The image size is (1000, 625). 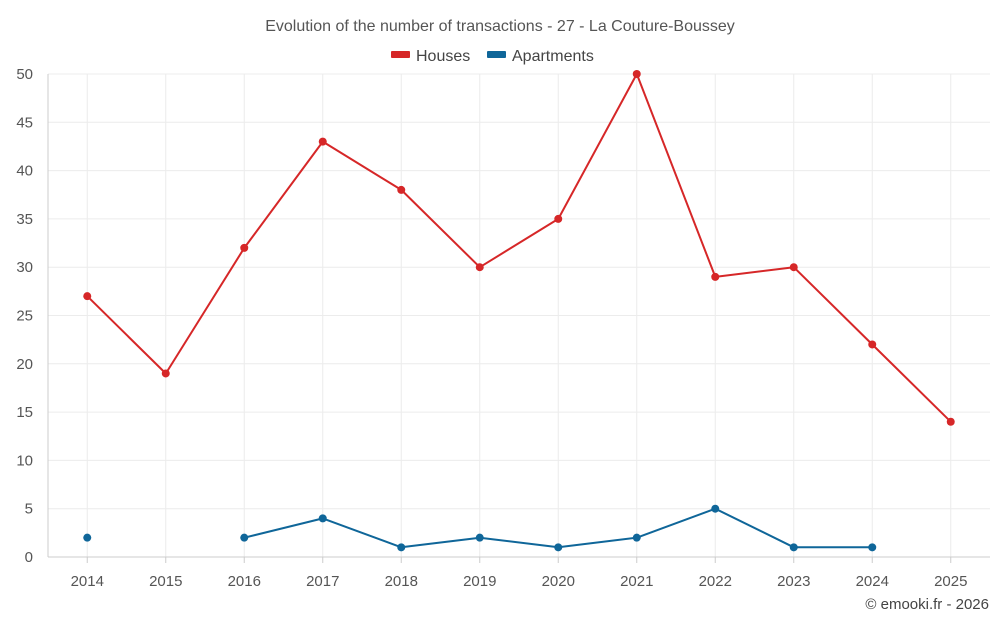 I want to click on y-tick-label: 35, so click(x=24, y=219).